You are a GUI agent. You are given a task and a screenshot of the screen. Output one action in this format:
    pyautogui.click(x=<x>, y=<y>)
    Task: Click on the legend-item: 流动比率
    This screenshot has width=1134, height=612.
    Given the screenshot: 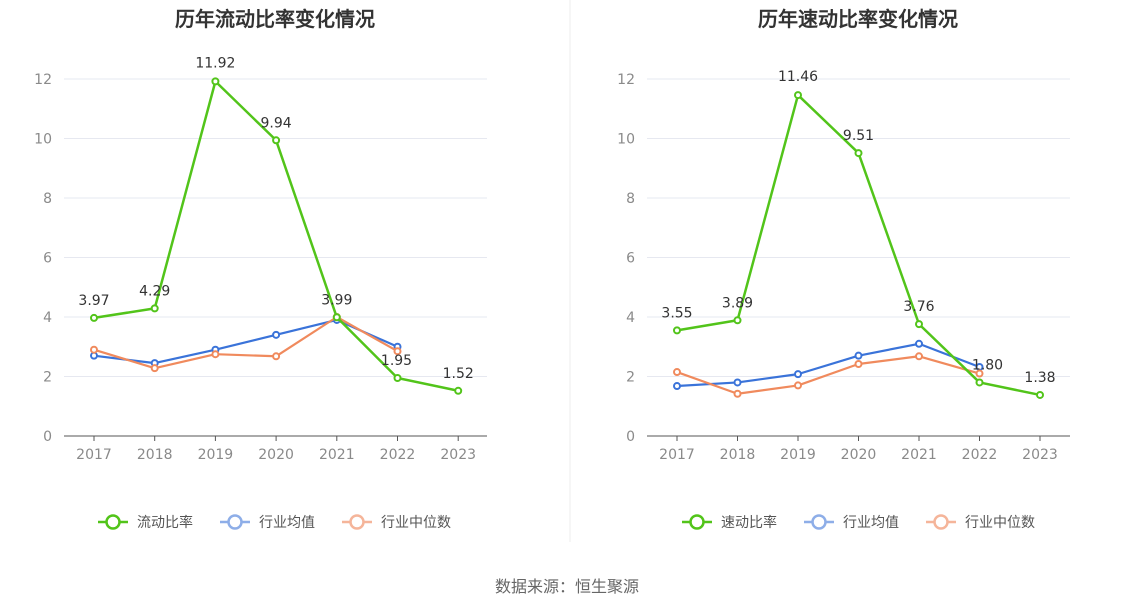 What is the action you would take?
    pyautogui.click(x=145, y=522)
    